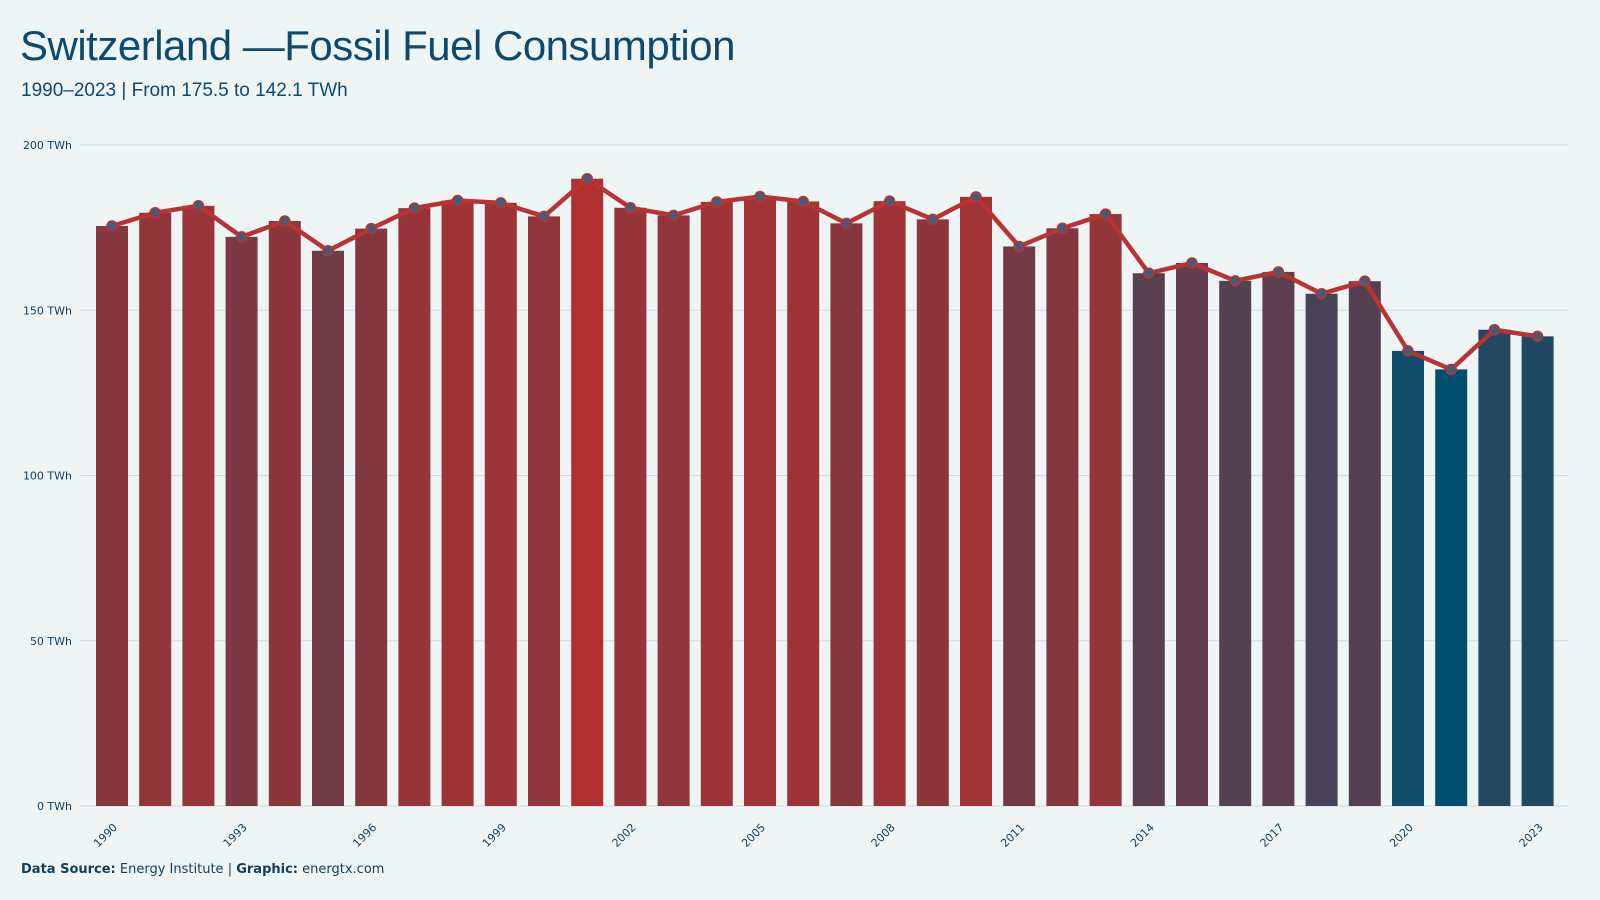 The width and height of the screenshot is (1600, 900). What do you see at coordinates (1278, 538) in the screenshot?
I see `bar-2017` at bounding box center [1278, 538].